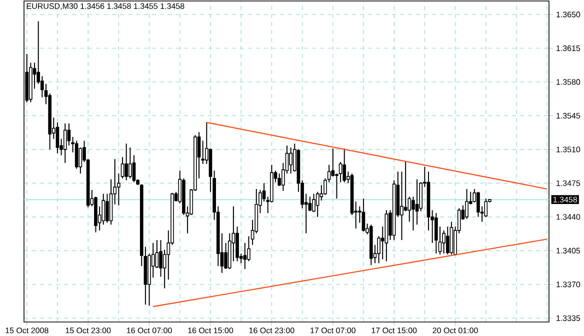 Image resolution: width=584 pixels, height=336 pixels. I want to click on y-tick-label: 1.3650, so click(568, 15).